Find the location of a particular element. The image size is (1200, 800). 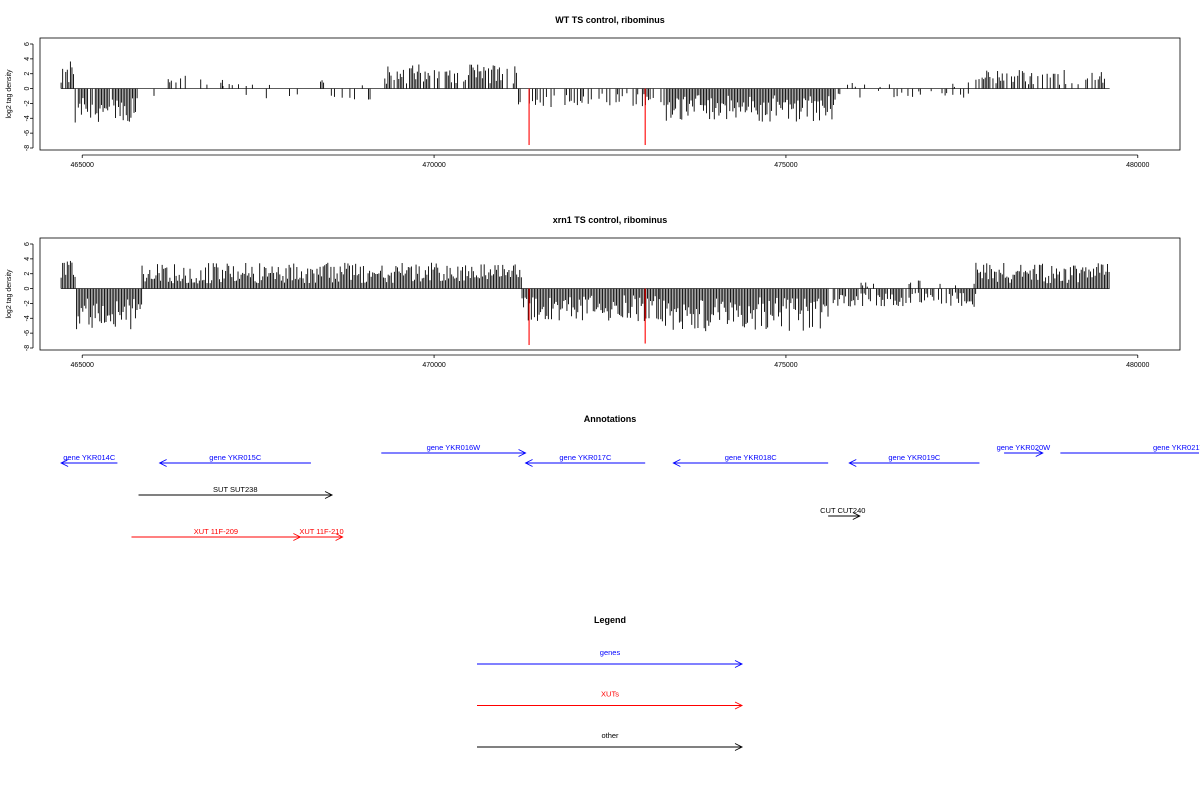

legend-label: other is located at coordinates (610, 735).